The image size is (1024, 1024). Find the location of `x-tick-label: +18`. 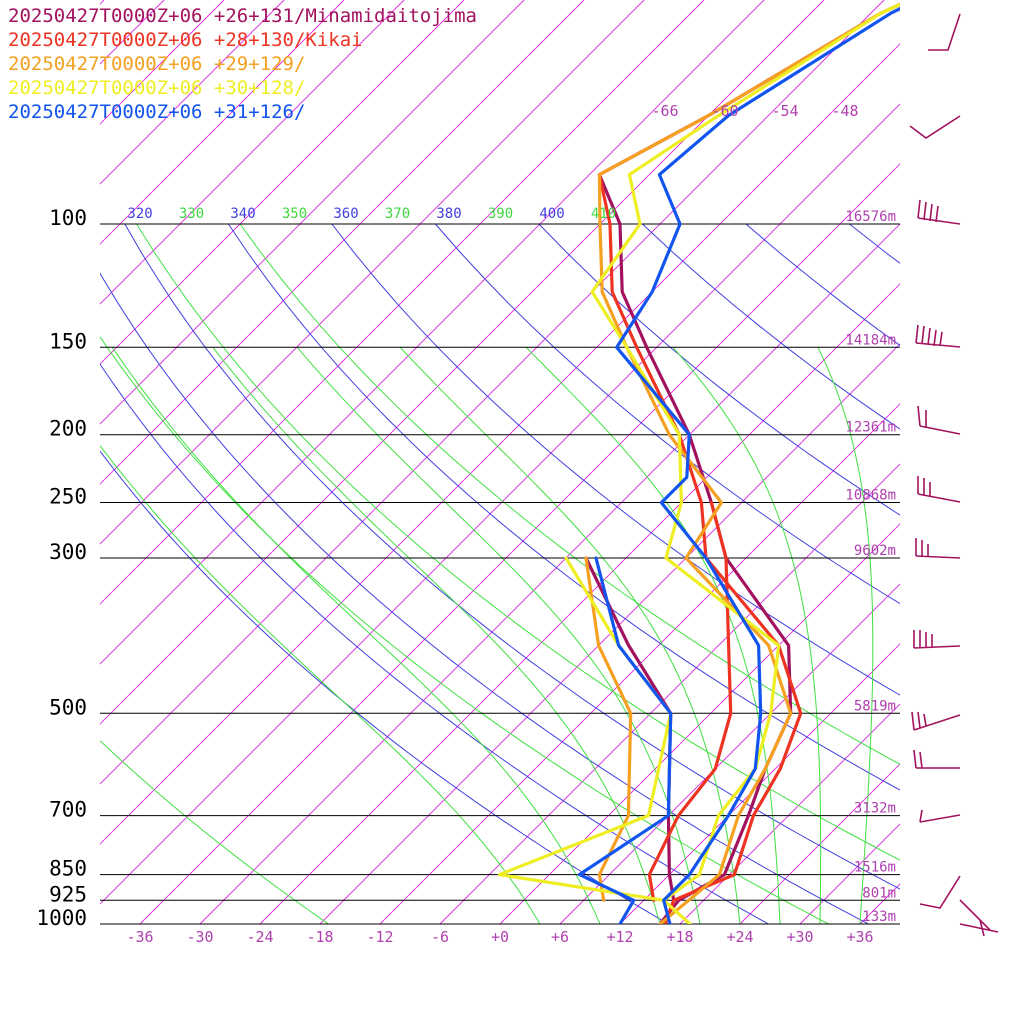

x-tick-label: +18 is located at coordinates (679, 937).